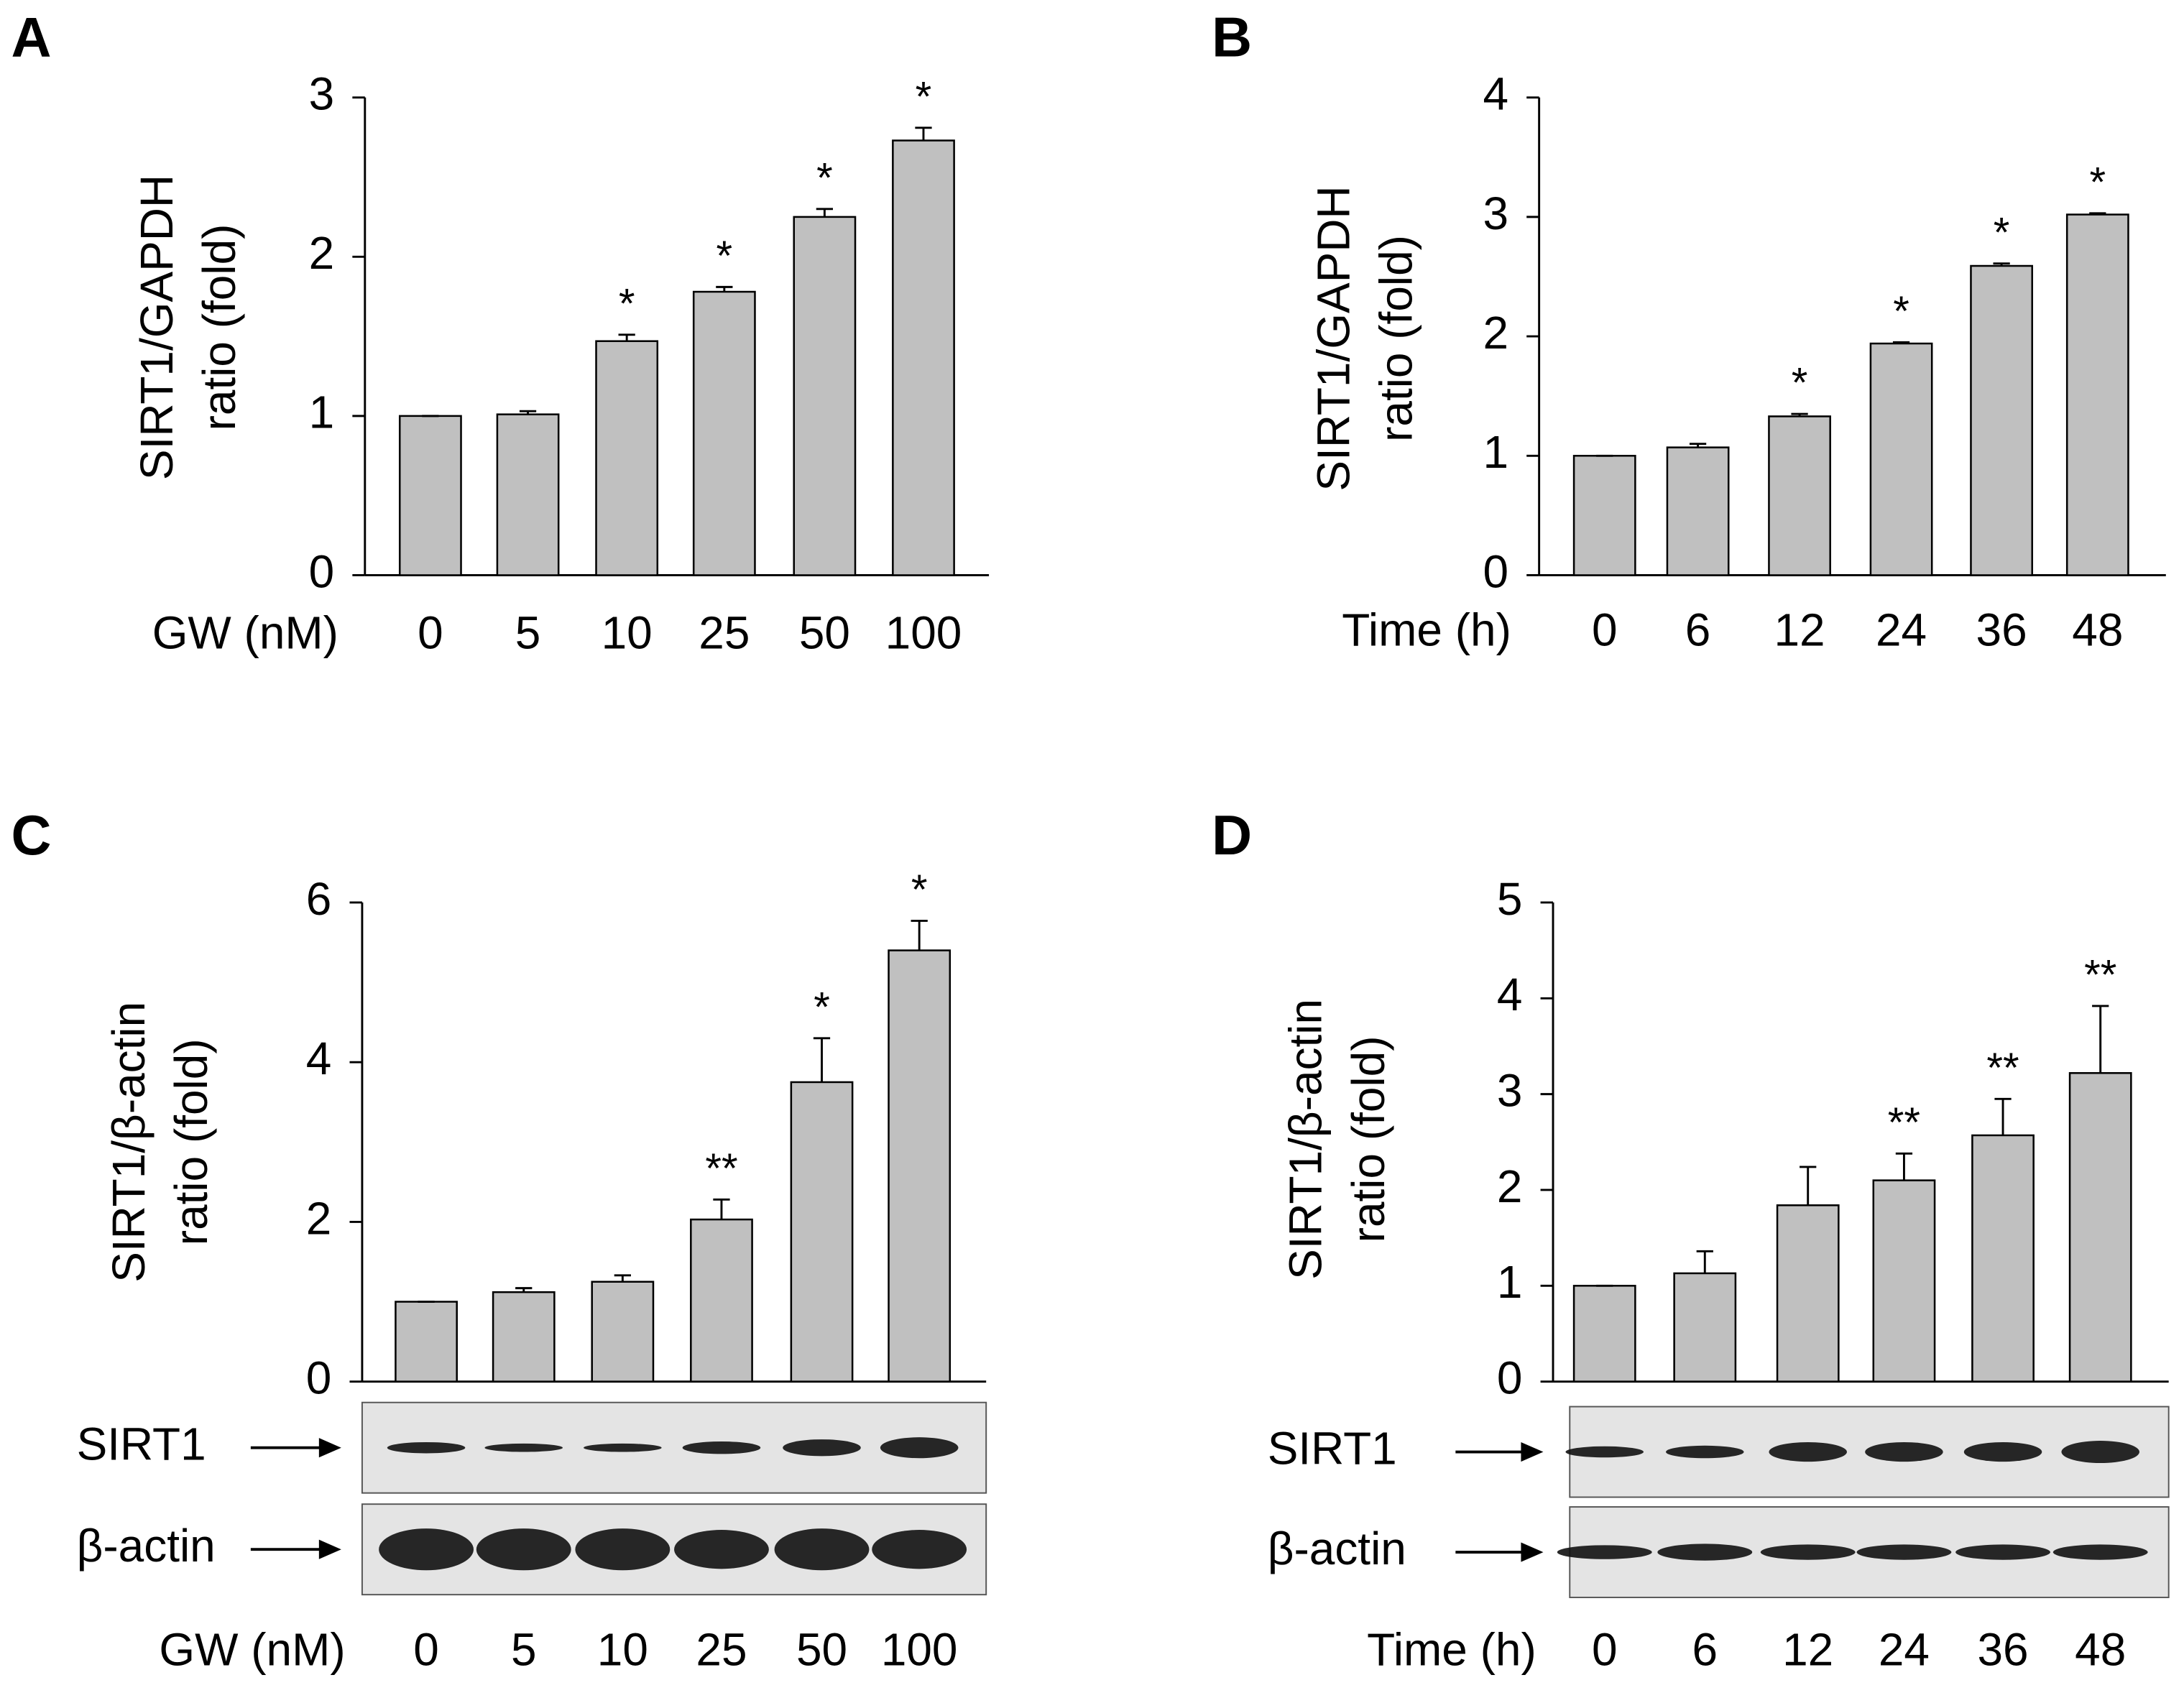 The width and height of the screenshot is (2184, 1698). Describe the element at coordinates (1510, 899) in the screenshot. I see `y-tick-label: 5` at that location.